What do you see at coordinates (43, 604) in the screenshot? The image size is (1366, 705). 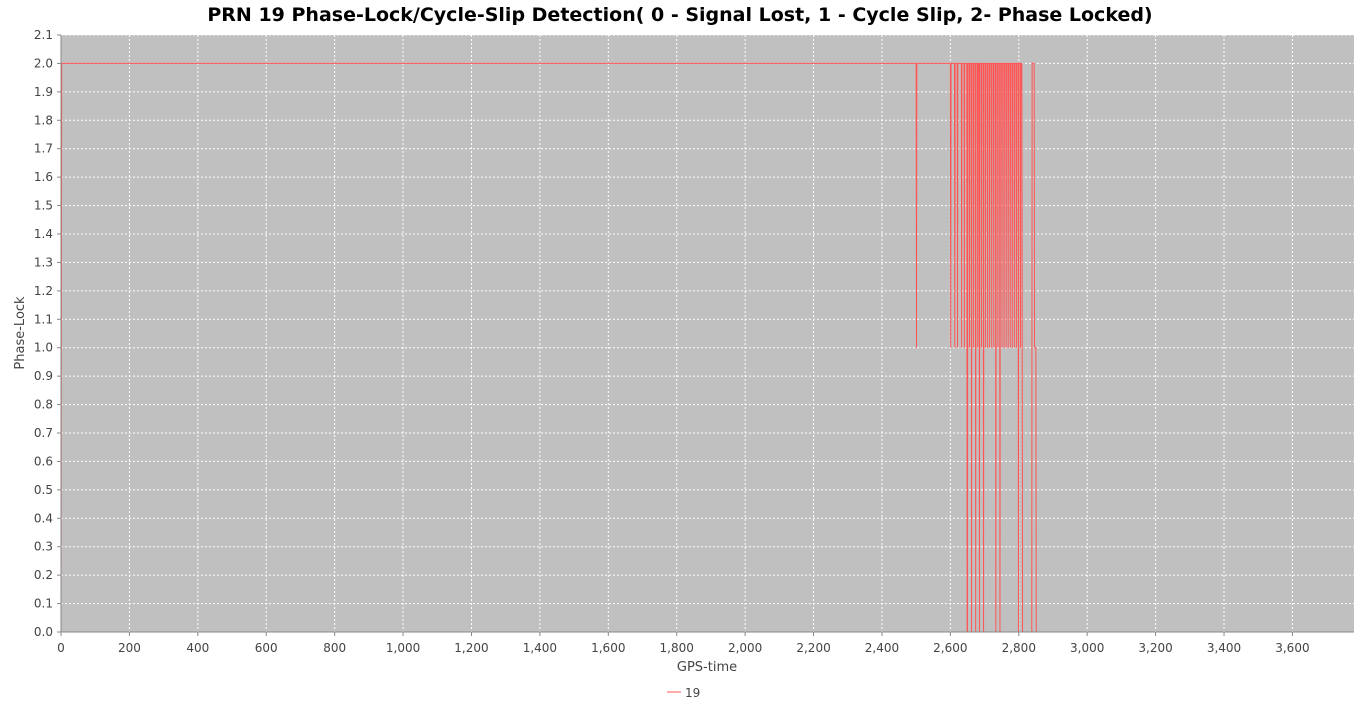 I see `y-tick-label: 0.1` at bounding box center [43, 604].